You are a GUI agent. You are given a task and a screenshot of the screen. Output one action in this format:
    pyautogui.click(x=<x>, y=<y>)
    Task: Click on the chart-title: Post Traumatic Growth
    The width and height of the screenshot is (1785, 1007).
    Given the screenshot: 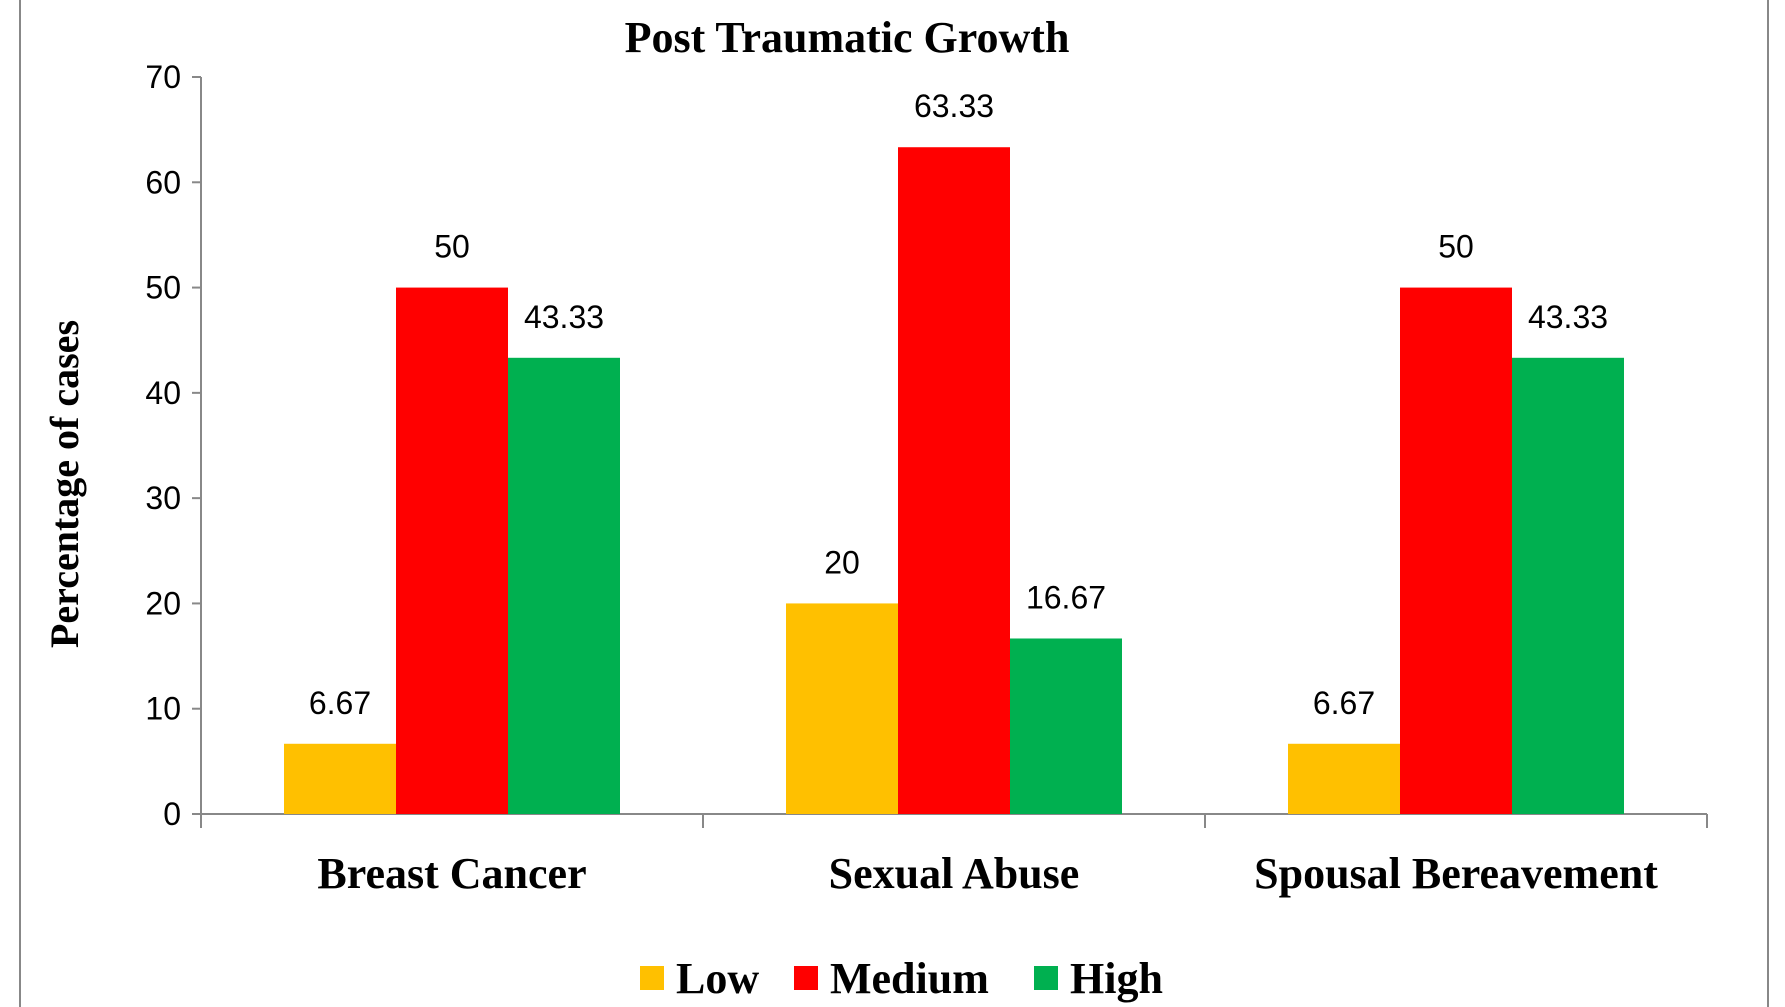 What is the action you would take?
    pyautogui.click(x=847, y=37)
    